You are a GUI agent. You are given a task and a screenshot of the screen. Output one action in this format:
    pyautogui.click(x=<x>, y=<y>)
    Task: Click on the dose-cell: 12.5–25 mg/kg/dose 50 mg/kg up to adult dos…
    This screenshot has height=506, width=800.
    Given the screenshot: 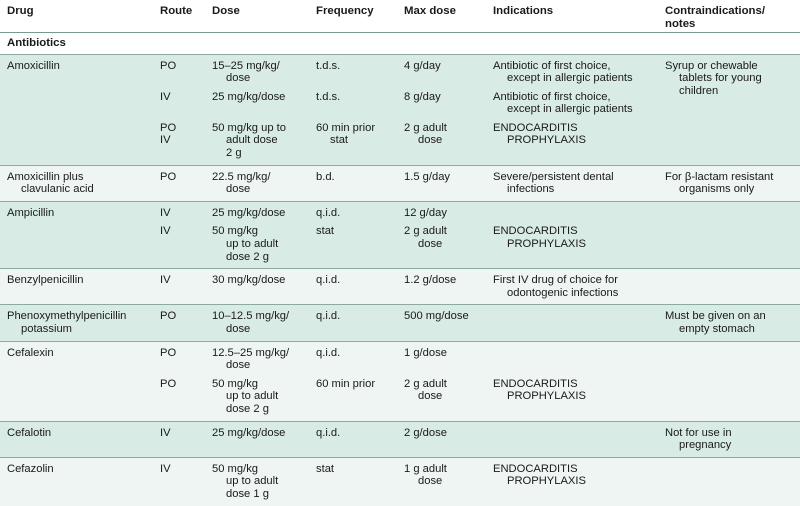 What is the action you would take?
    pyautogui.click(x=264, y=381)
    